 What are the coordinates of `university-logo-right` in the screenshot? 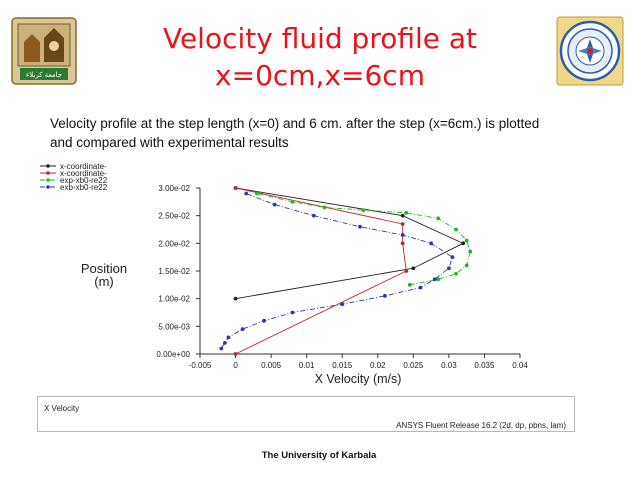 It's located at (590, 51).